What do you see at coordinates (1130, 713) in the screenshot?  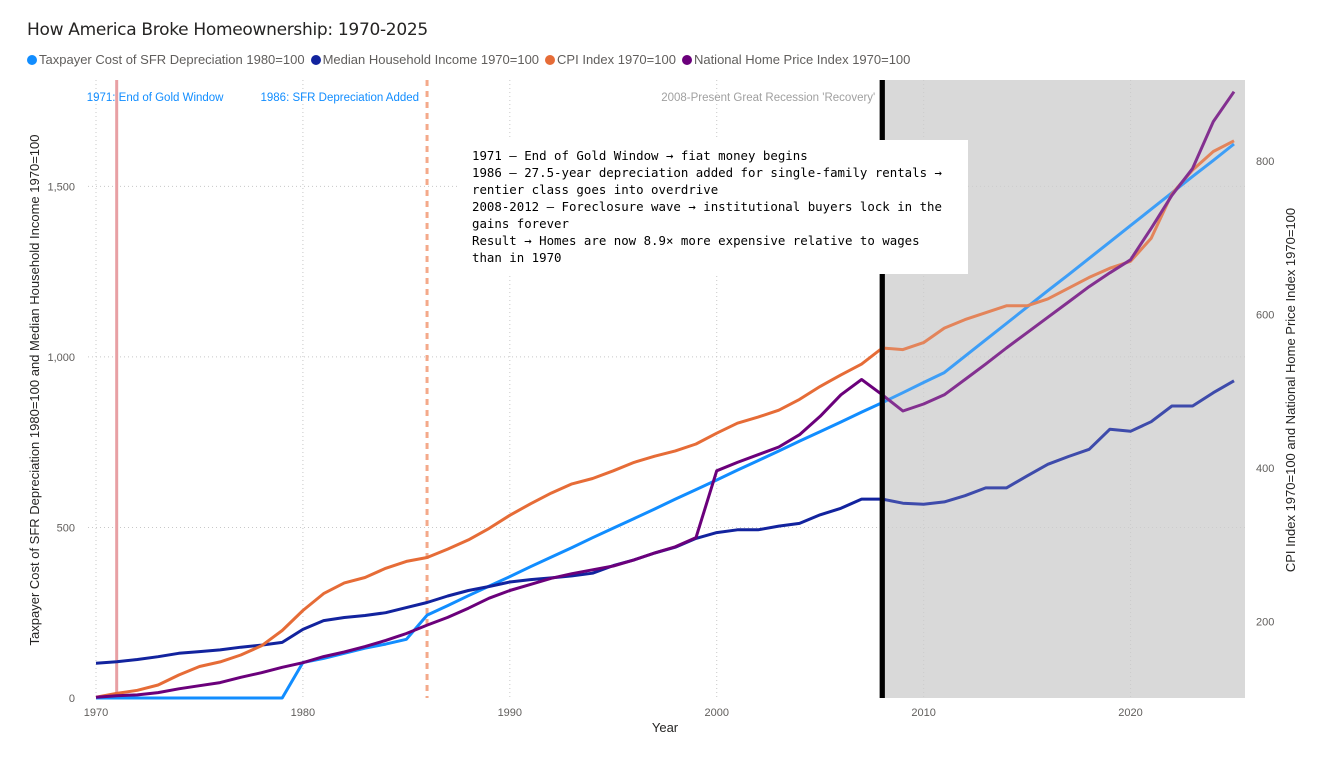 I see `x-tick-label: 2020` at bounding box center [1130, 713].